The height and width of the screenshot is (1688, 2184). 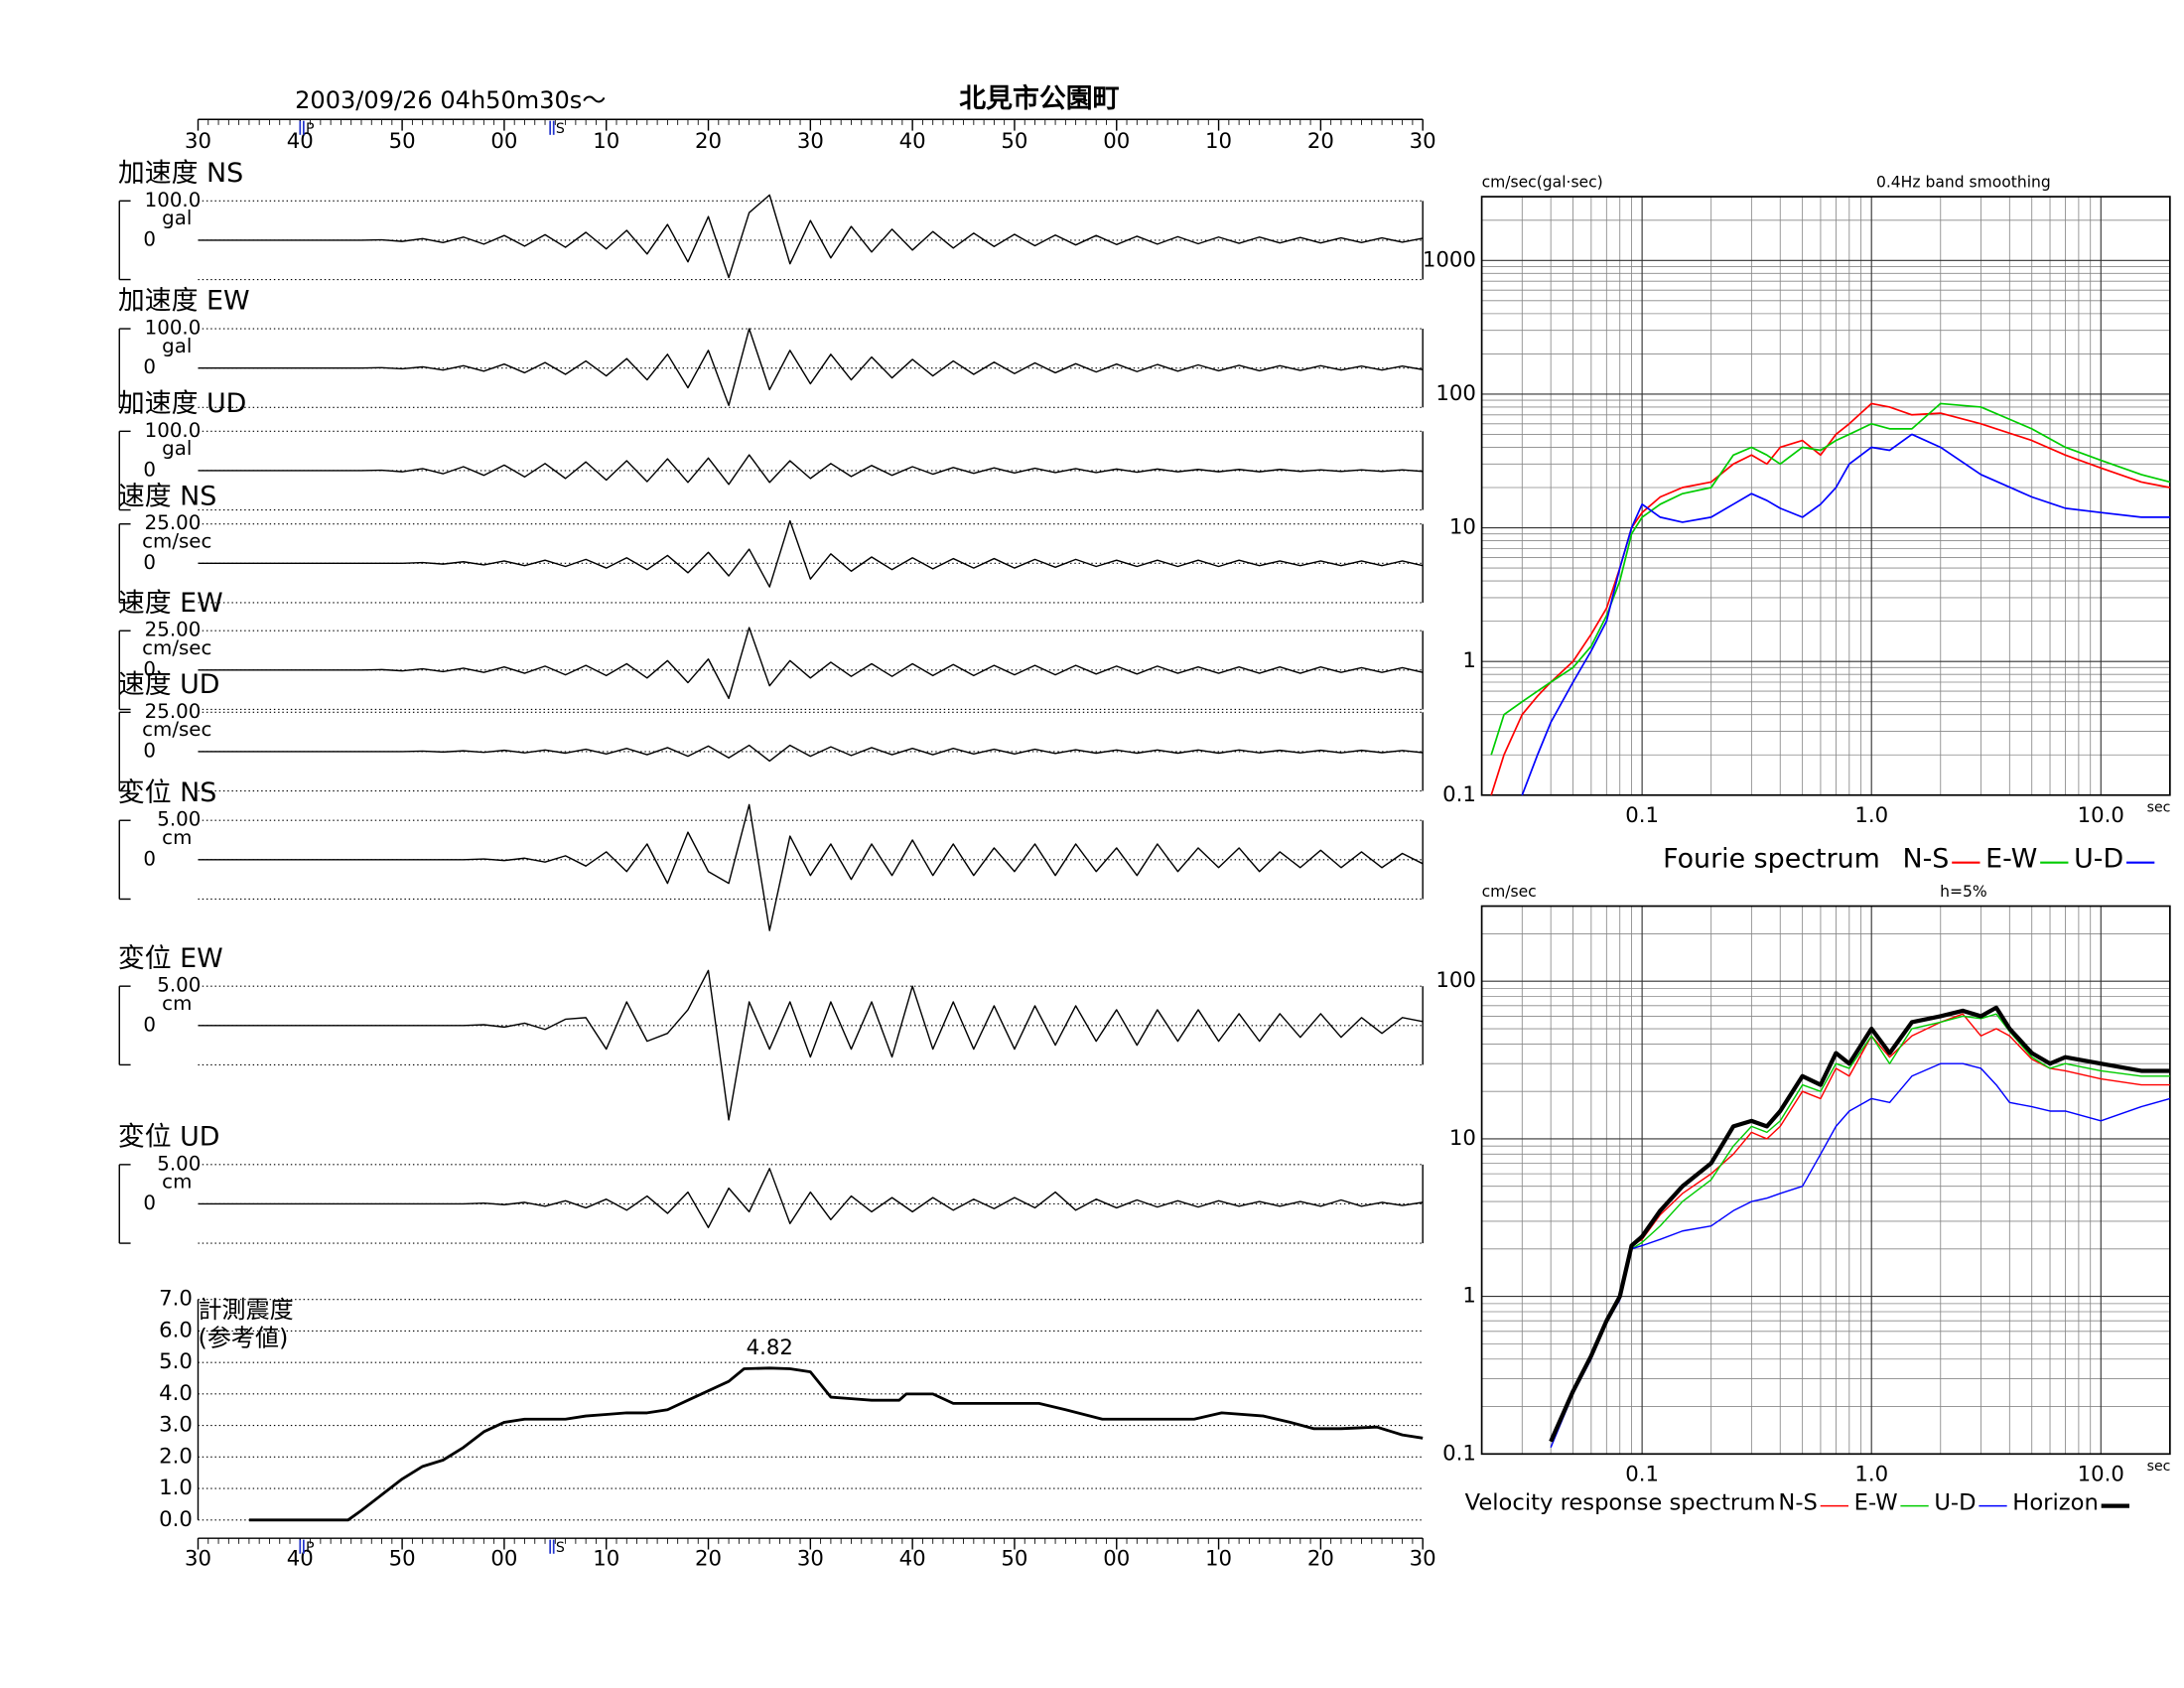 I want to click on y-tick-label: 5.0, so click(x=176, y=1361).